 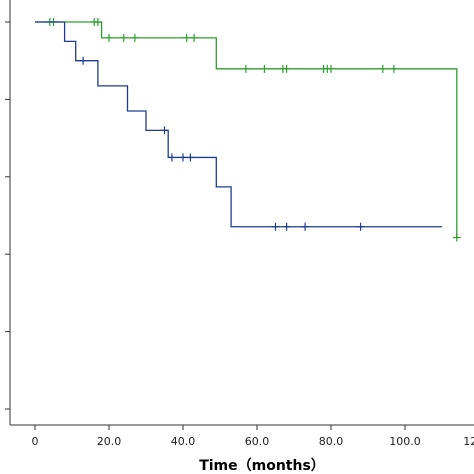 What do you see at coordinates (331, 441) in the screenshot?
I see `x-tick-label: 80.0` at bounding box center [331, 441].